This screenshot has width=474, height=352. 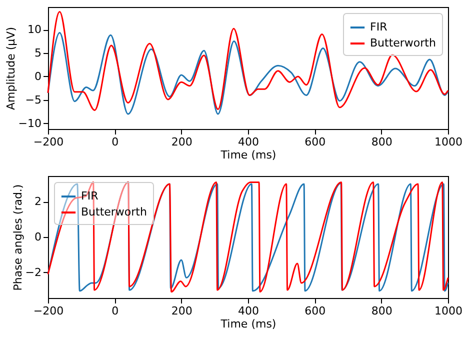 I want to click on y-axis-title: Phase angles (rad.), so click(x=17, y=237).